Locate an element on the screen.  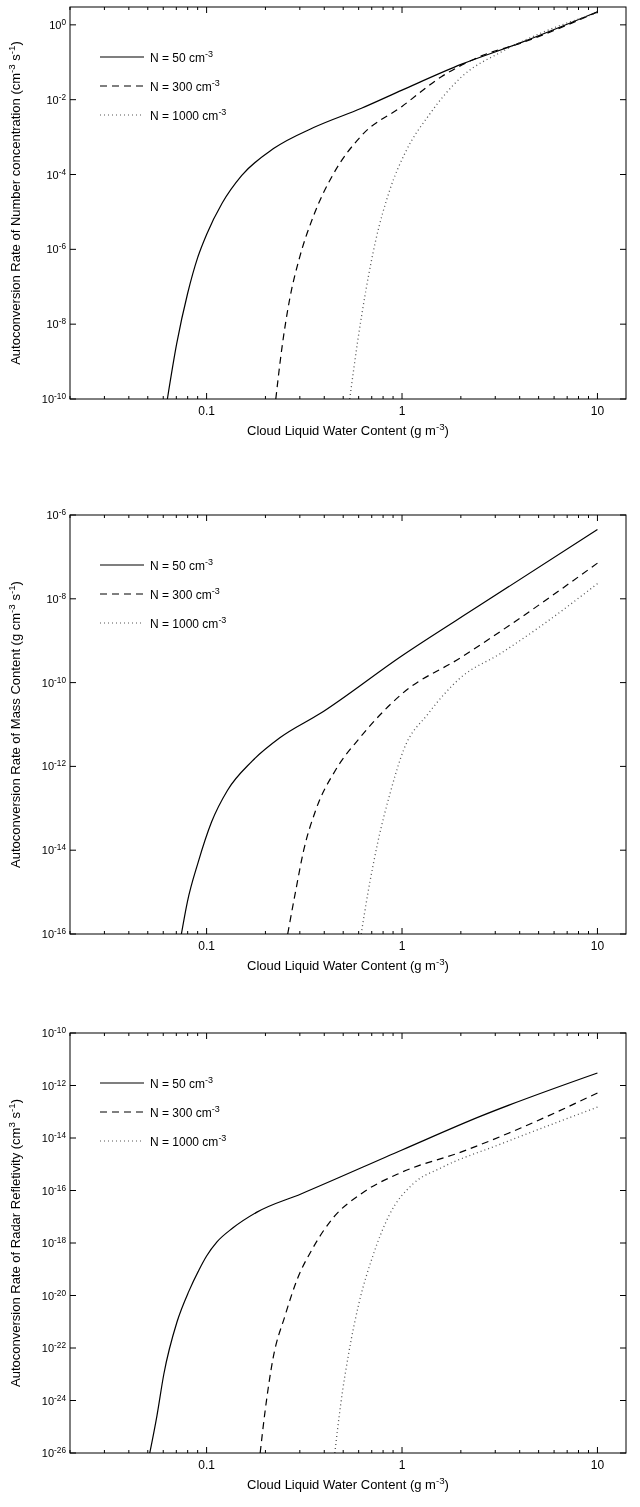
y-tick-label: 10$^{-22}$ is located at coordinates (54, 1347).